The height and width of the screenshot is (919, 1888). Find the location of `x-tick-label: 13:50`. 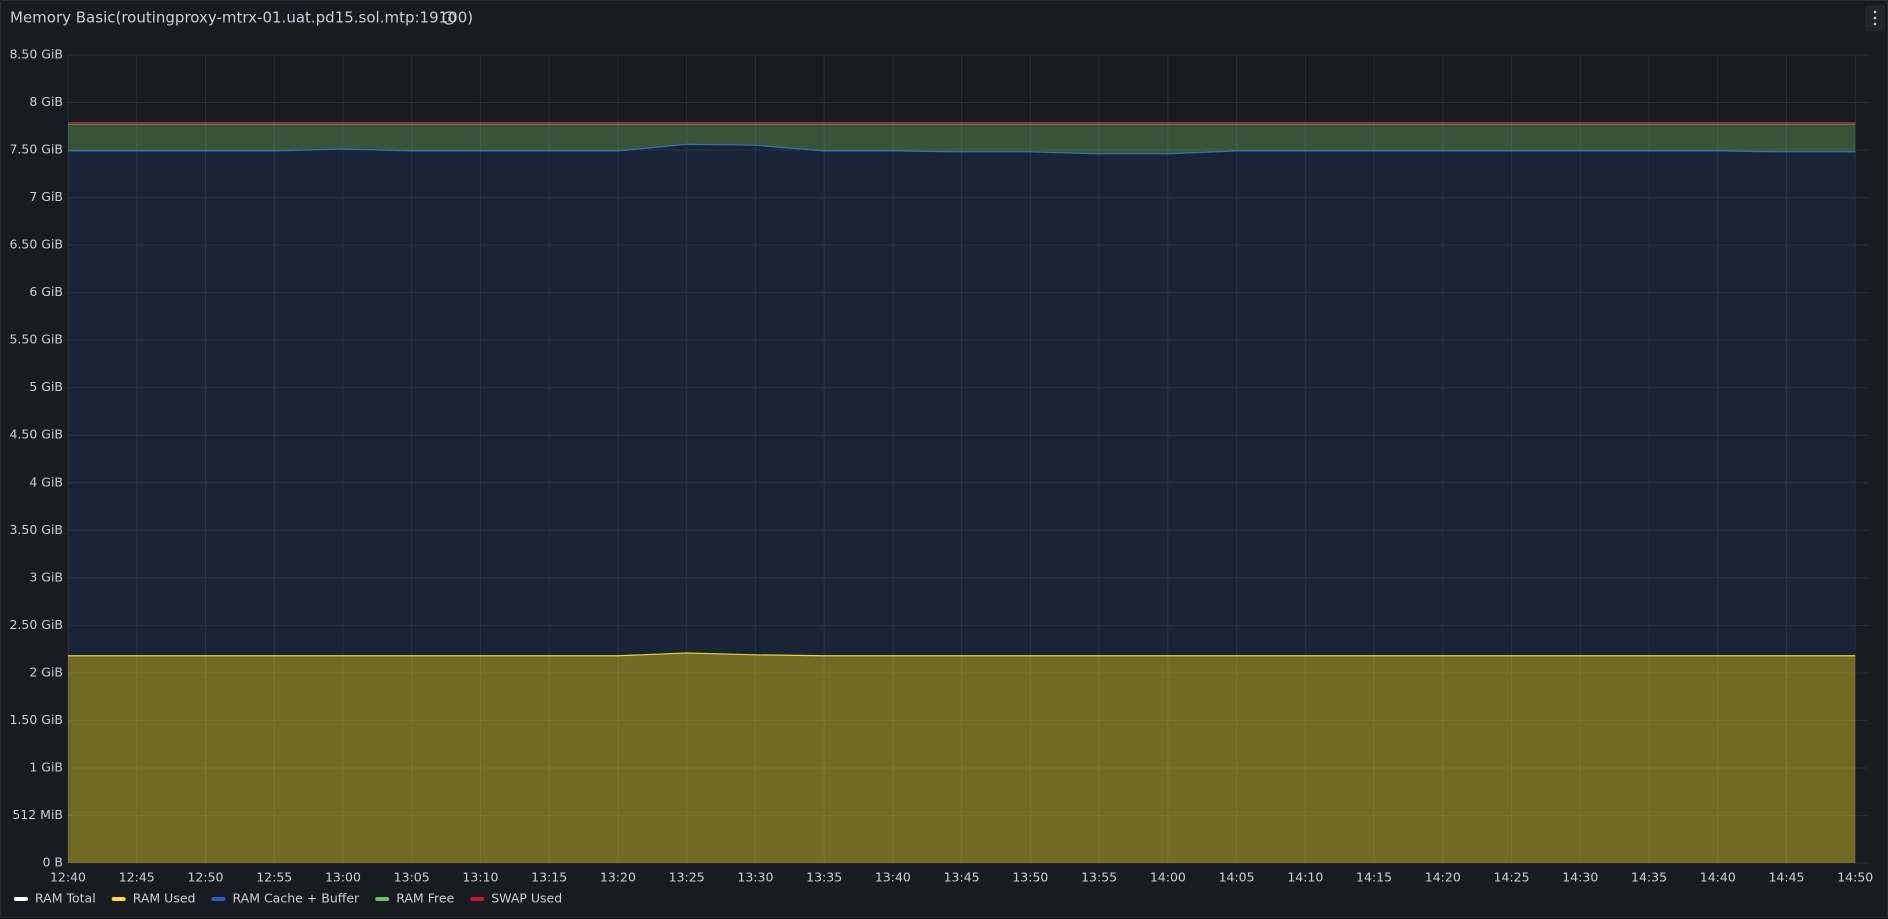

x-tick-label: 13:50 is located at coordinates (1030, 877).